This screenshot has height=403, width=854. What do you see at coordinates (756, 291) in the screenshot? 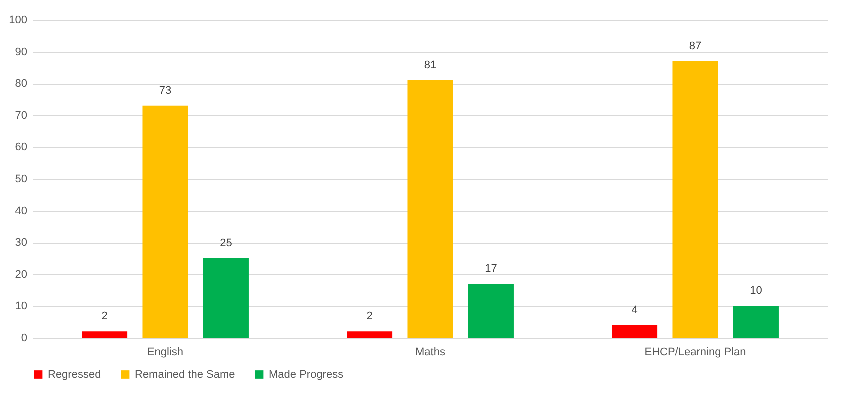
I see `data-label: 10` at bounding box center [756, 291].